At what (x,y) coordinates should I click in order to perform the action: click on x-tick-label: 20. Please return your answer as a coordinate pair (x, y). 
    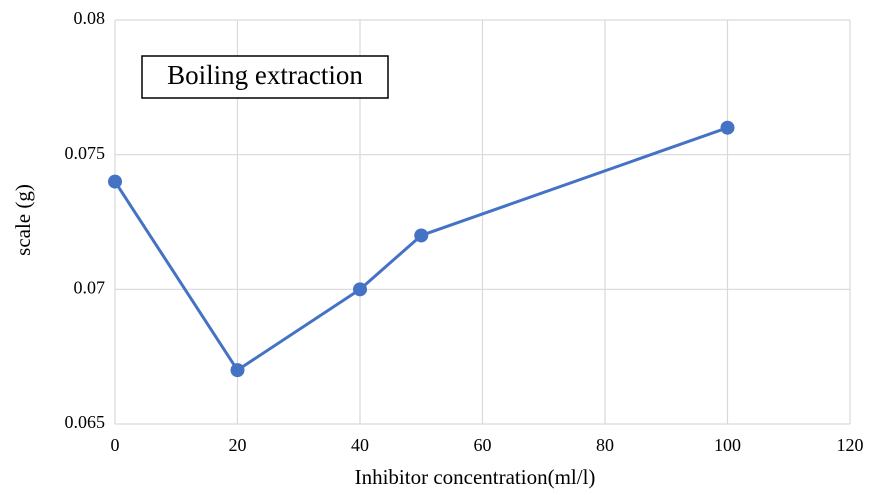
    Looking at the image, I should click on (238, 445).